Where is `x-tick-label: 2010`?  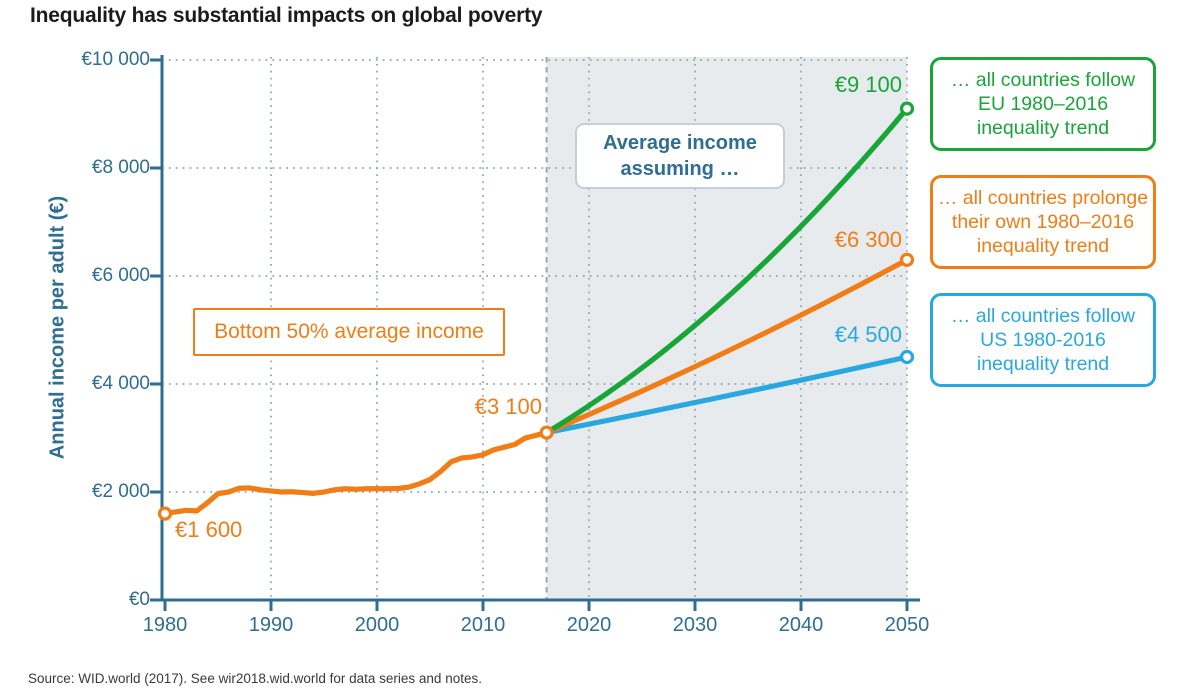
x-tick-label: 2010 is located at coordinates (483, 625).